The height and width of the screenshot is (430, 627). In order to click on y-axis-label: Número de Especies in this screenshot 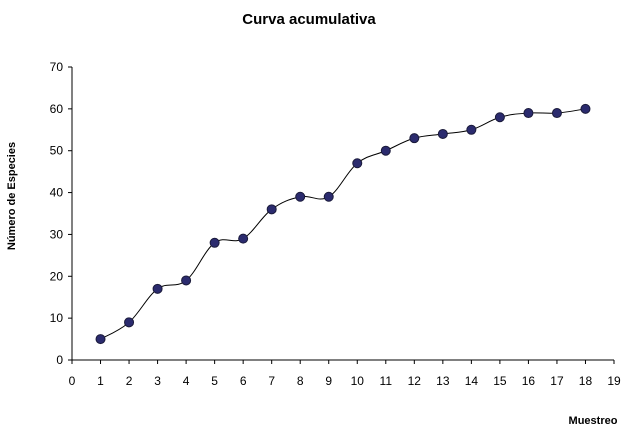, I will do `click(12, 196)`.